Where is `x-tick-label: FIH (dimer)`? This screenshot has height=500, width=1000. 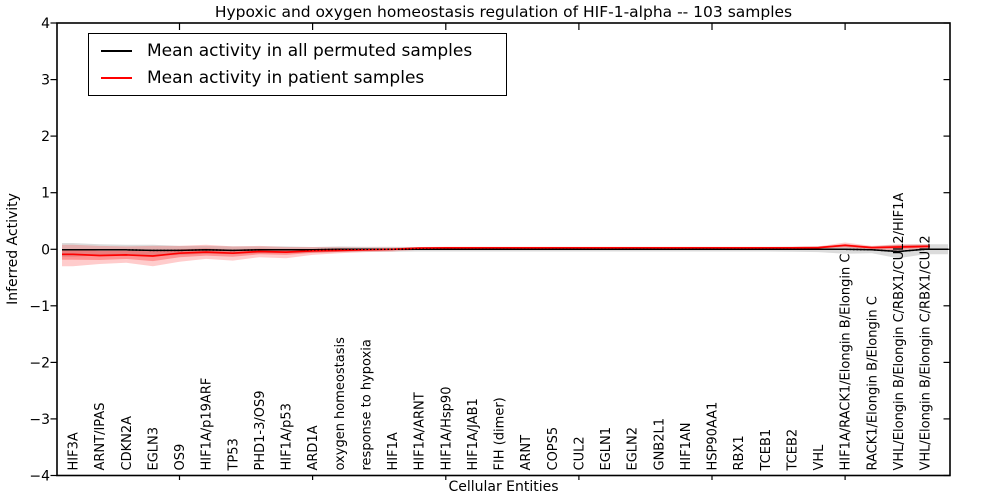 x-tick-label: FIH (dimer) is located at coordinates (500, 433).